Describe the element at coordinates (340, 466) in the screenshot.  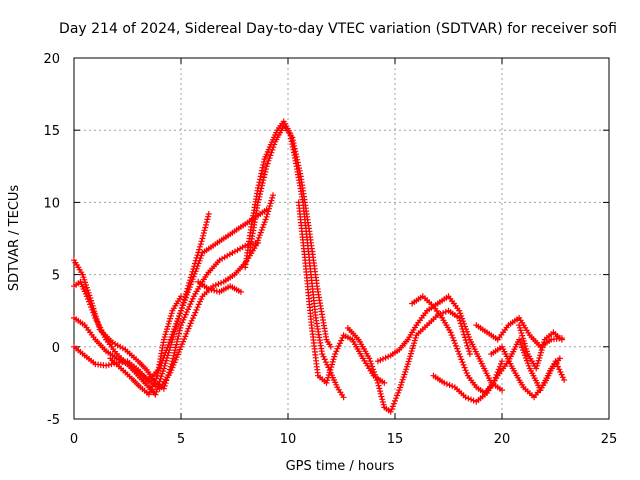
I see `x-axis-label: GPS time / hours` at that location.